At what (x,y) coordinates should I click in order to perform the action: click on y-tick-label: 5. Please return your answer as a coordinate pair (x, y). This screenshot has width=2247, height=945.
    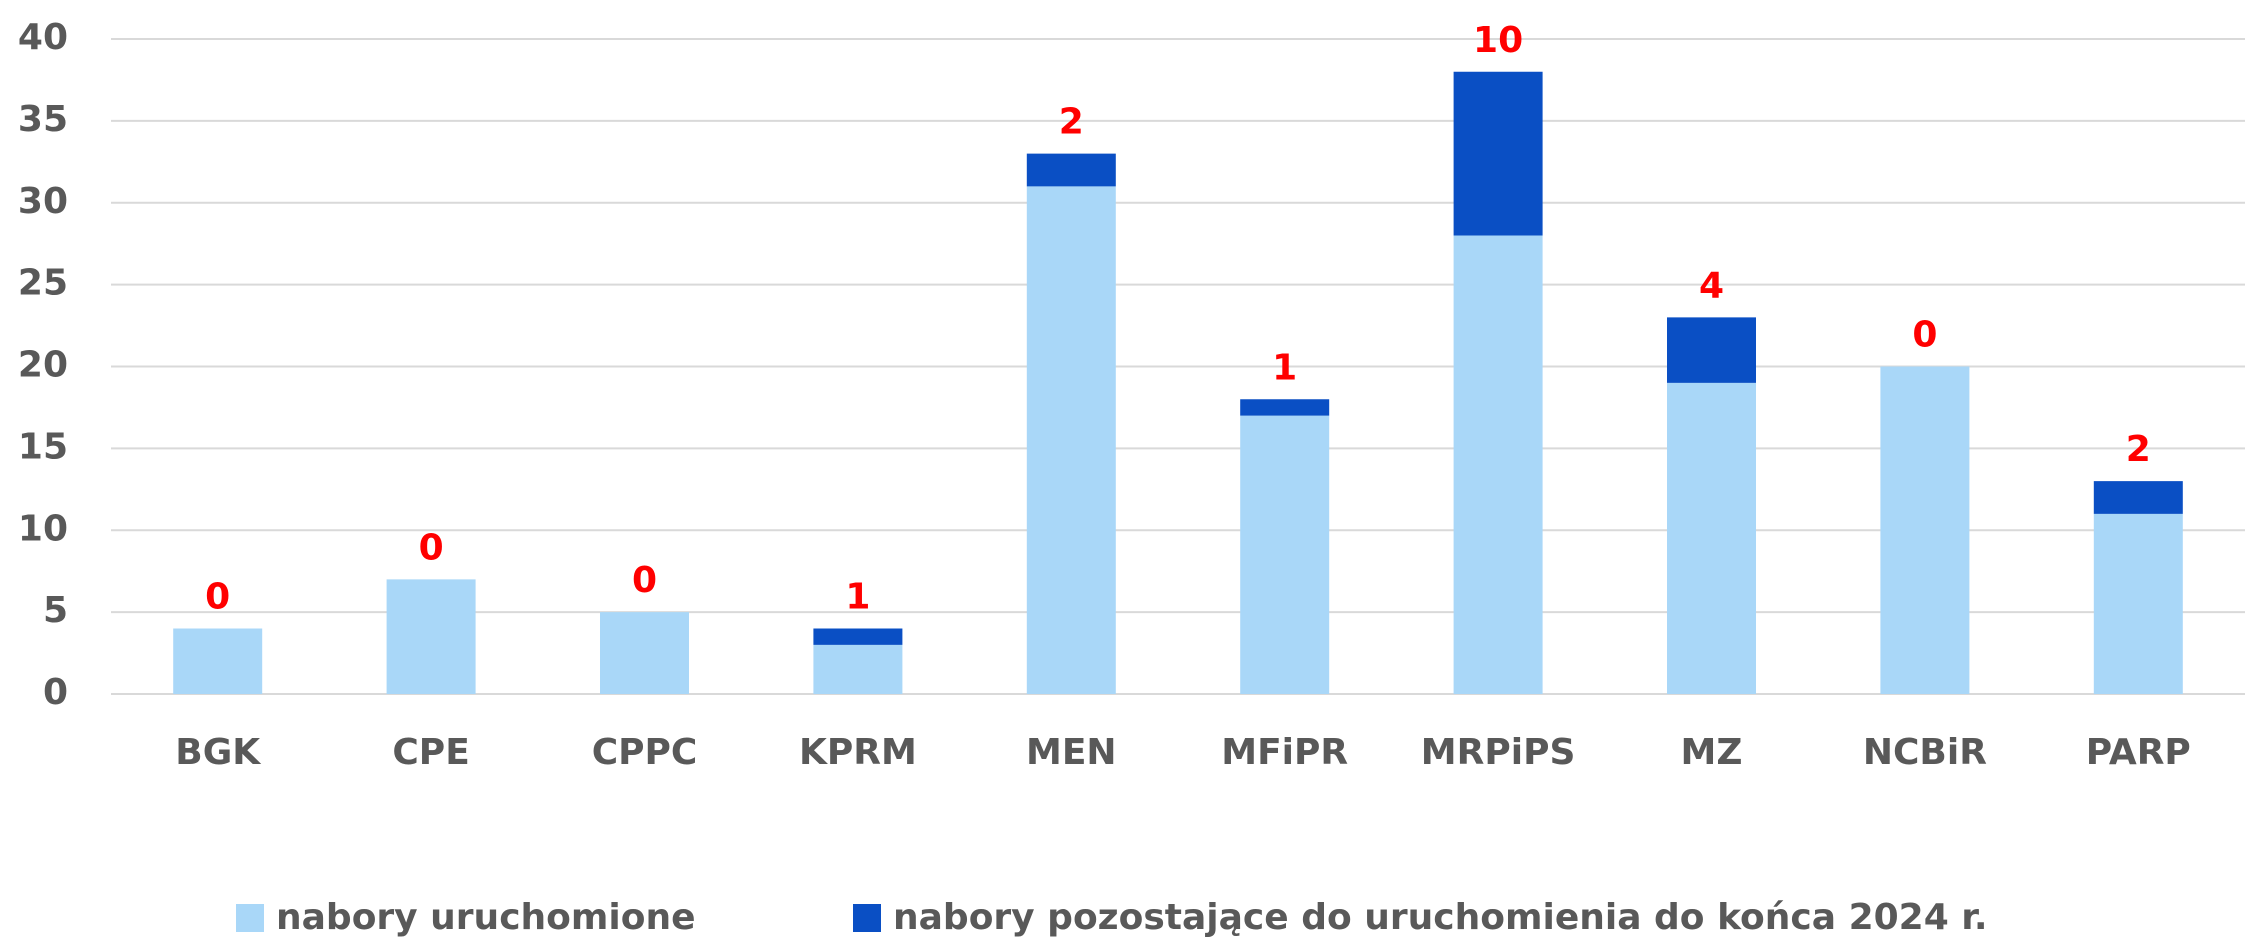
    Looking at the image, I should click on (55, 610).